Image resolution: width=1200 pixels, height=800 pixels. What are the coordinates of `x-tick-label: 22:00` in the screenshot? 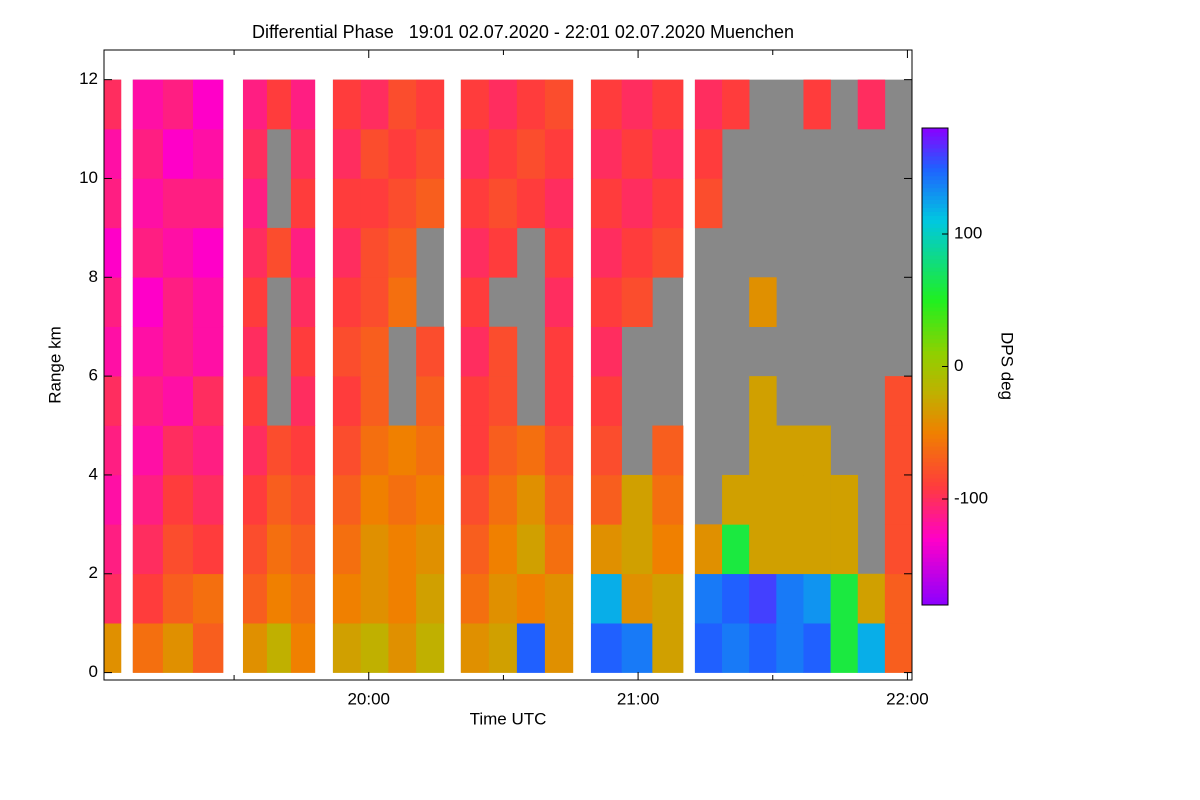 It's located at (907, 698).